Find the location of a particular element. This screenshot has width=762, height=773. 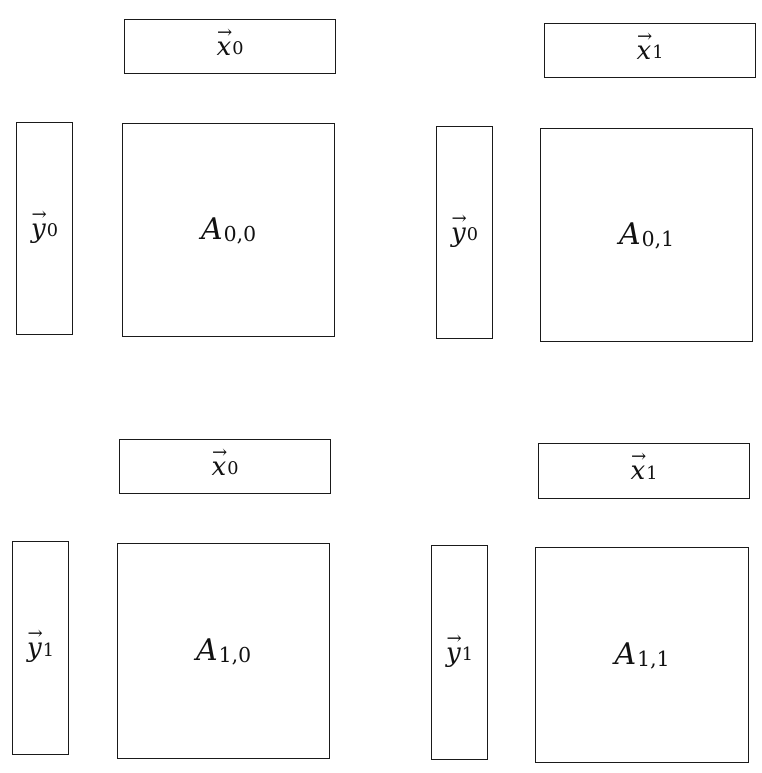

matrix-block-box: A 1,0 is located at coordinates (223, 651).